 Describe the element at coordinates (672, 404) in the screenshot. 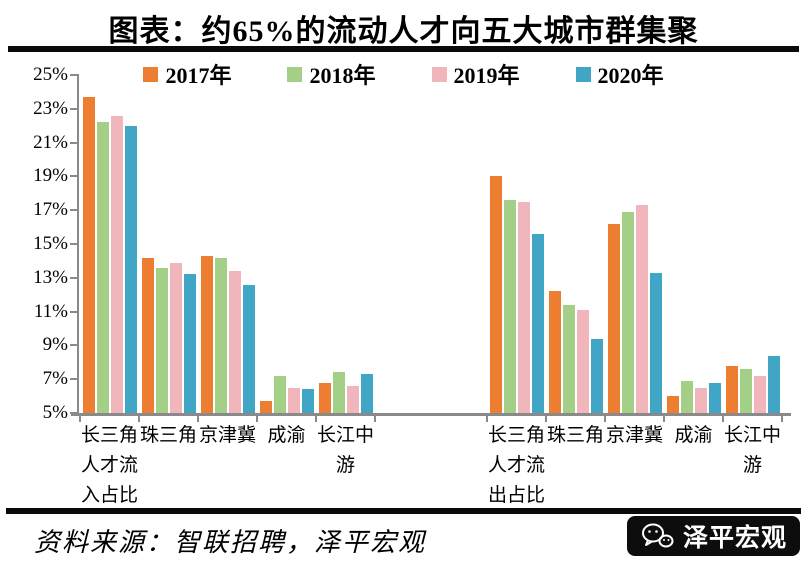

I see `bar-2017年-成渝` at that location.